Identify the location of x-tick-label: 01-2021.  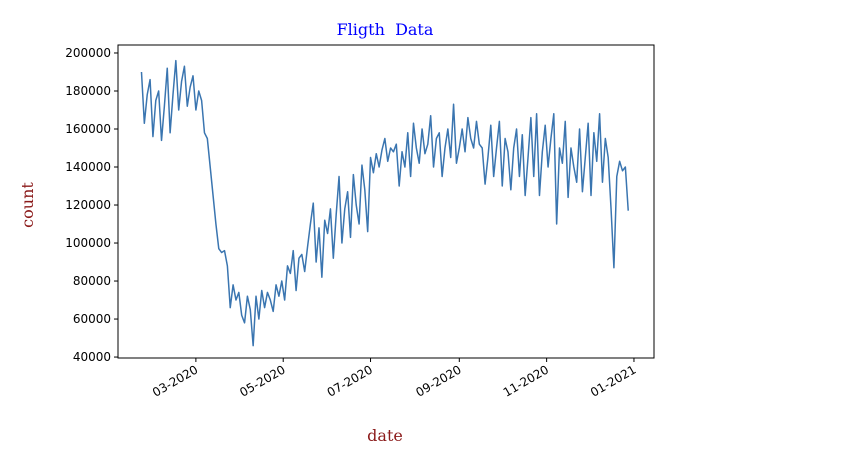
(613, 380).